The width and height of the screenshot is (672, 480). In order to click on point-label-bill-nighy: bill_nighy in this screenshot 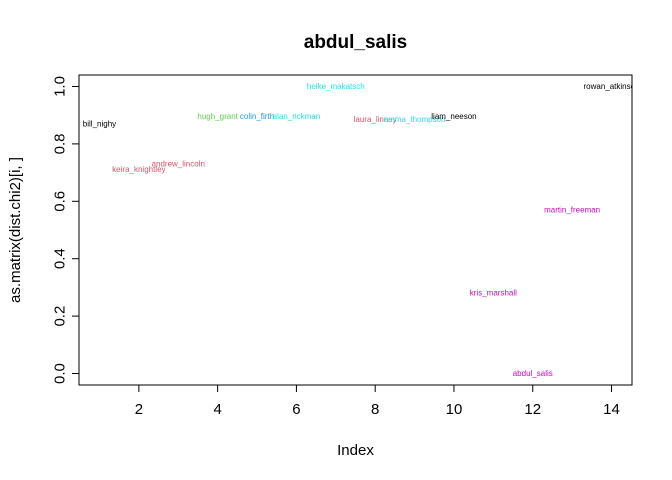, I will do `click(99, 123)`.